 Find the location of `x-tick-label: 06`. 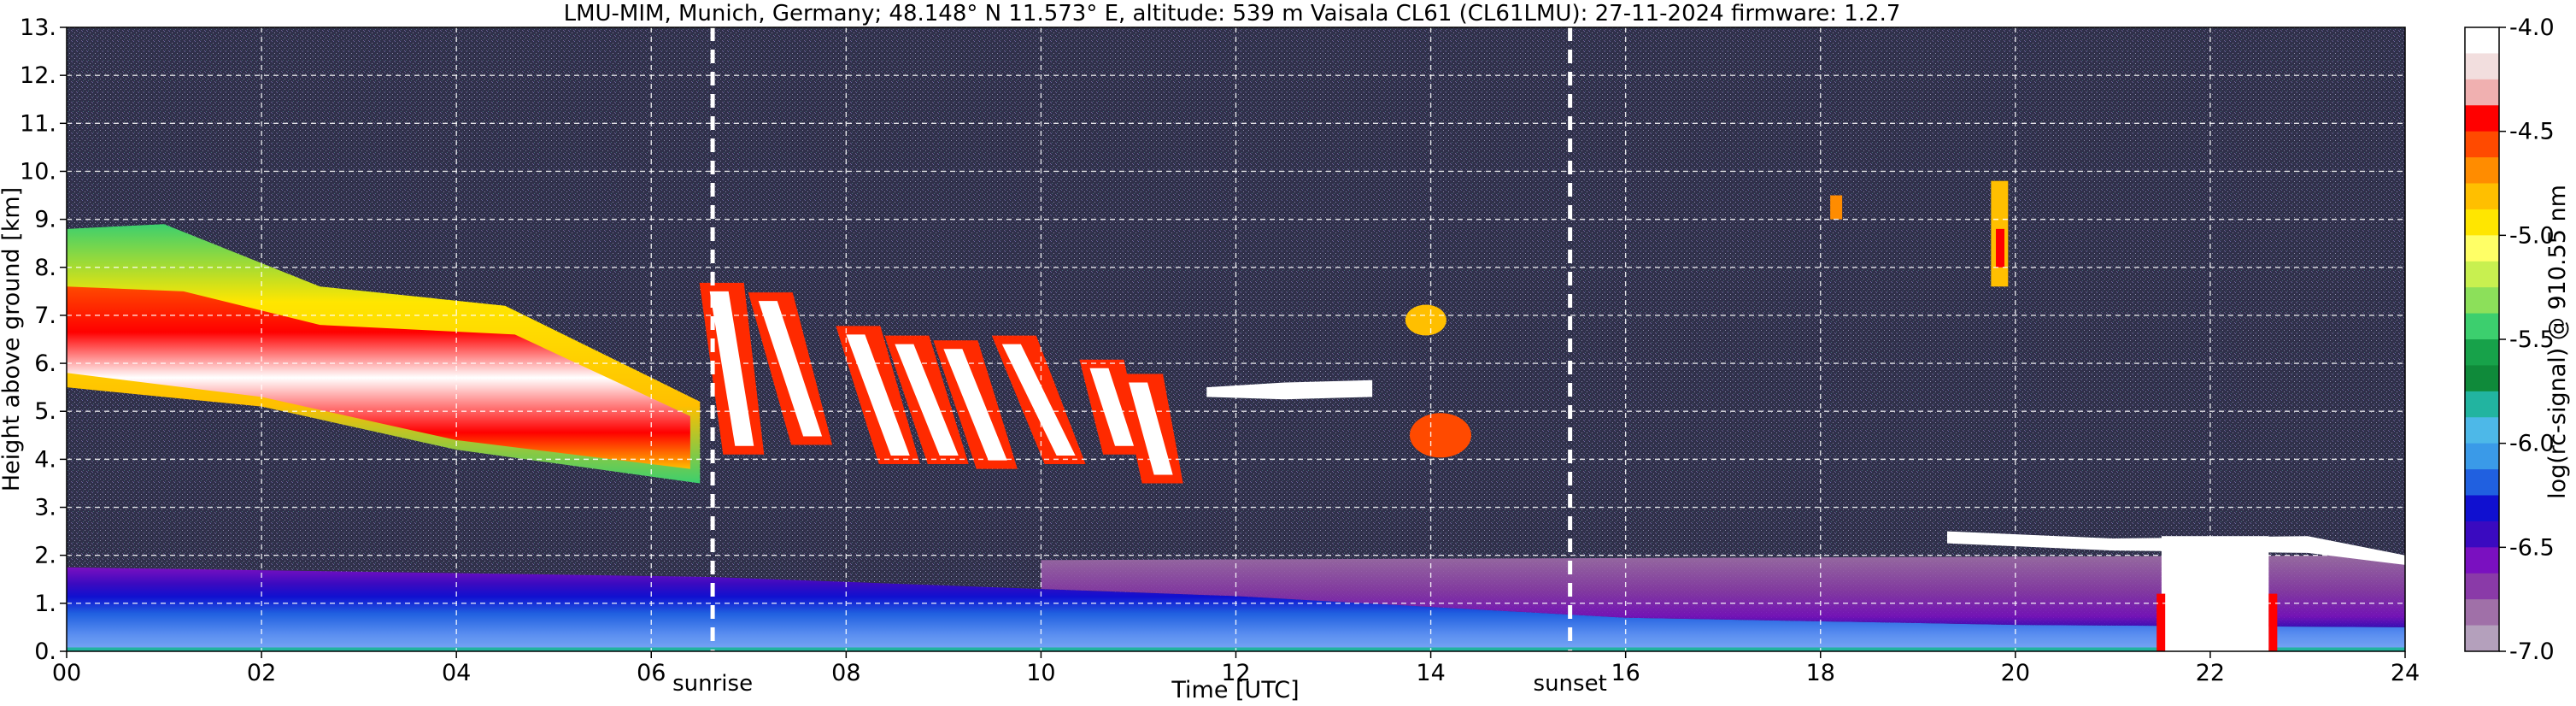

x-tick-label: 06 is located at coordinates (651, 673).